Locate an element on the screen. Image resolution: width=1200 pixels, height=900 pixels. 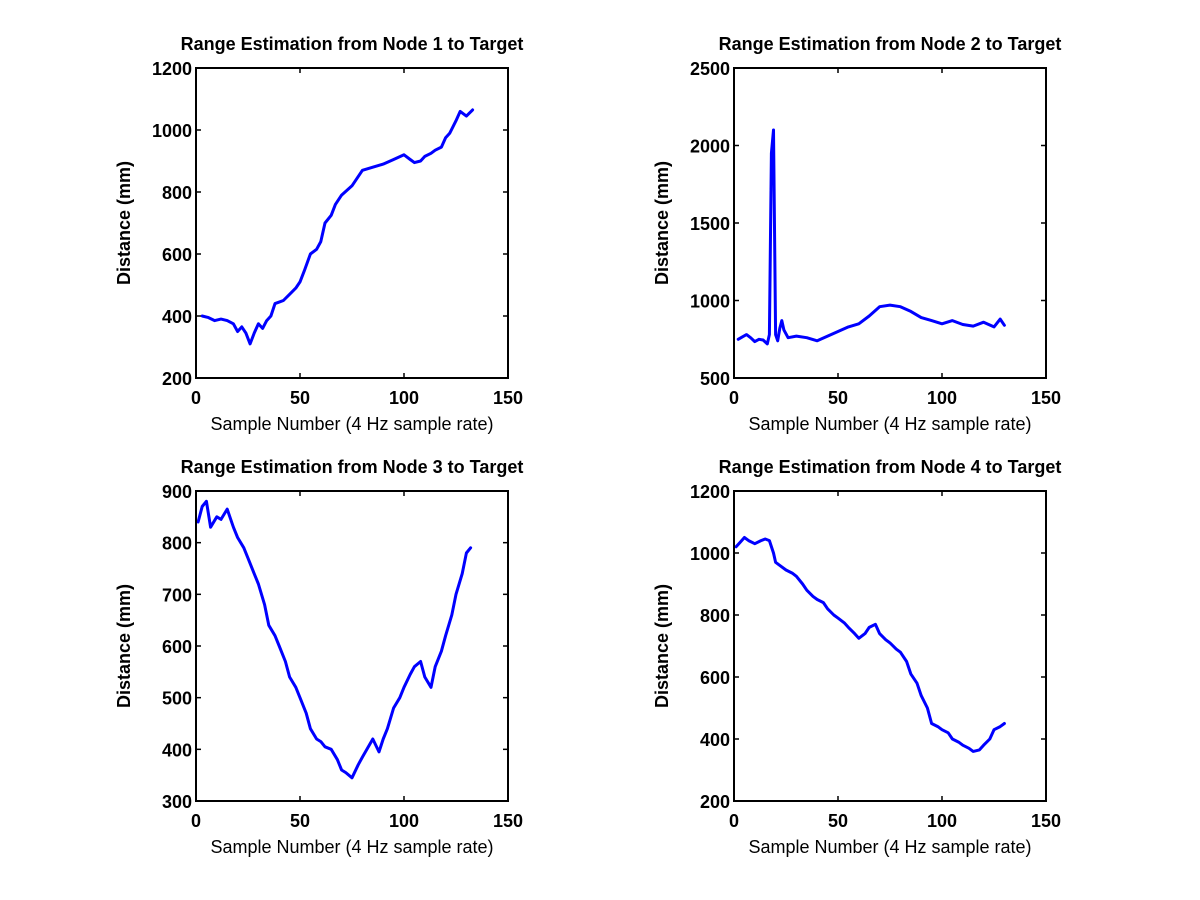
chart-title: Range Estimation from Node 3 to Target is located at coordinates (352, 467).